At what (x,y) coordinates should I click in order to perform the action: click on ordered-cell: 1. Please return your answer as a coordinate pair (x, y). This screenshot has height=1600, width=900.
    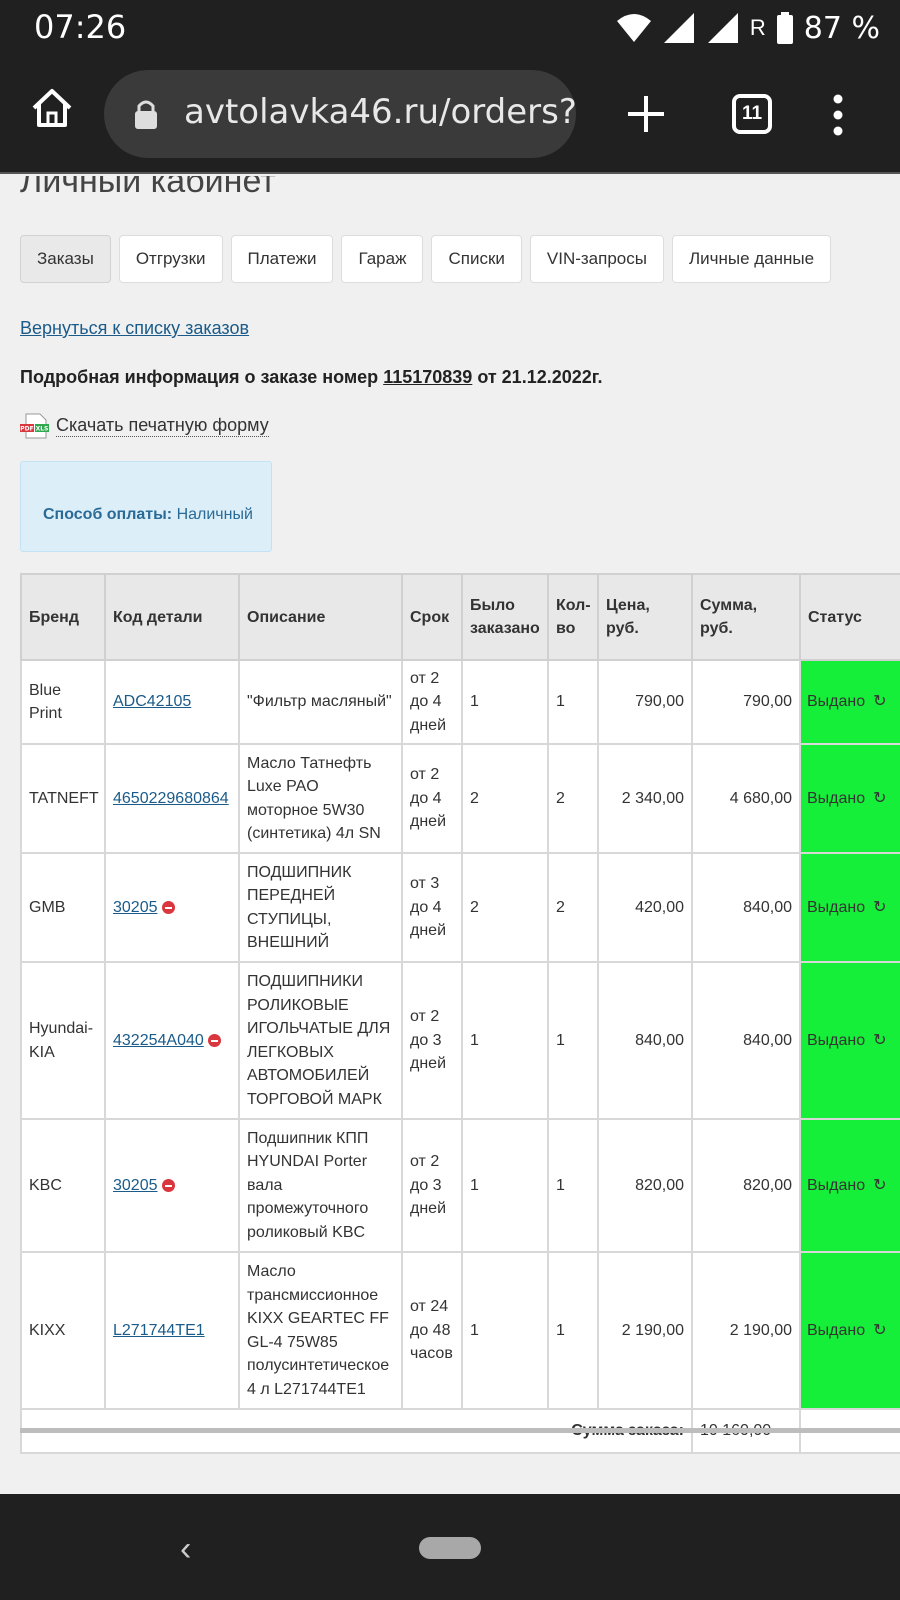
    Looking at the image, I should click on (505, 1330).